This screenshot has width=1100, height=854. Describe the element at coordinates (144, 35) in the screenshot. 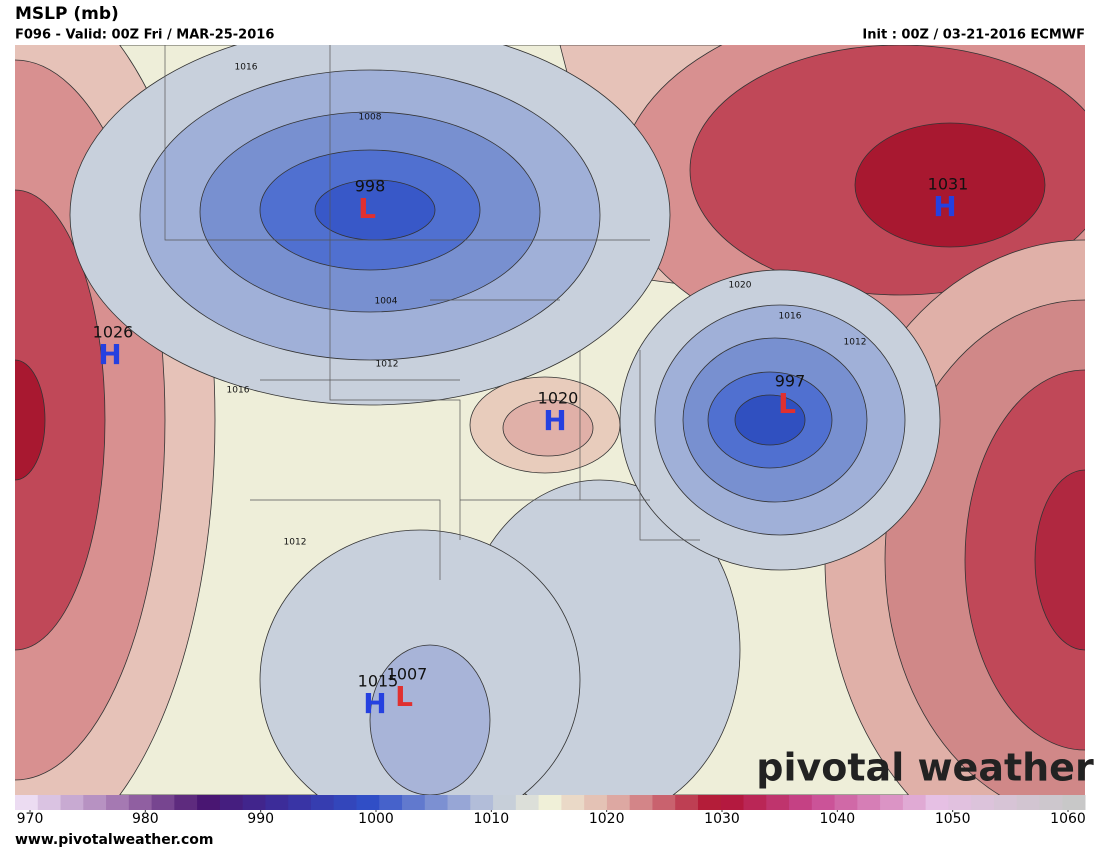

I see `valid-time: F096 - Valid: 00Z Fri / MAR-25-2016` at that location.